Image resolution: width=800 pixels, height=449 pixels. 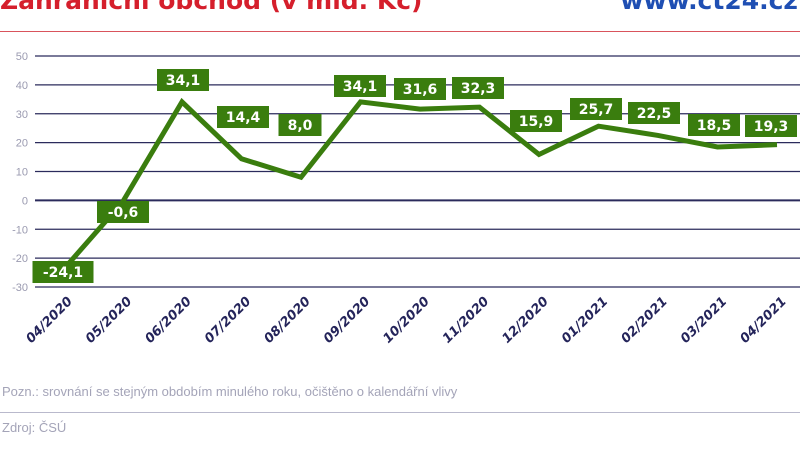 I want to click on brand-link: www.ct24.cz, so click(x=709, y=7).